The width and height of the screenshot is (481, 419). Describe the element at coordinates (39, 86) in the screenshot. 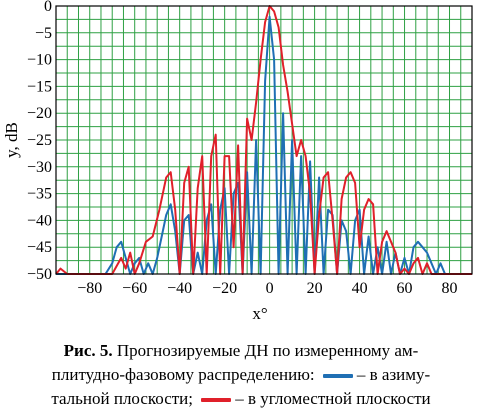

I see `y-tick-label: −15` at that location.